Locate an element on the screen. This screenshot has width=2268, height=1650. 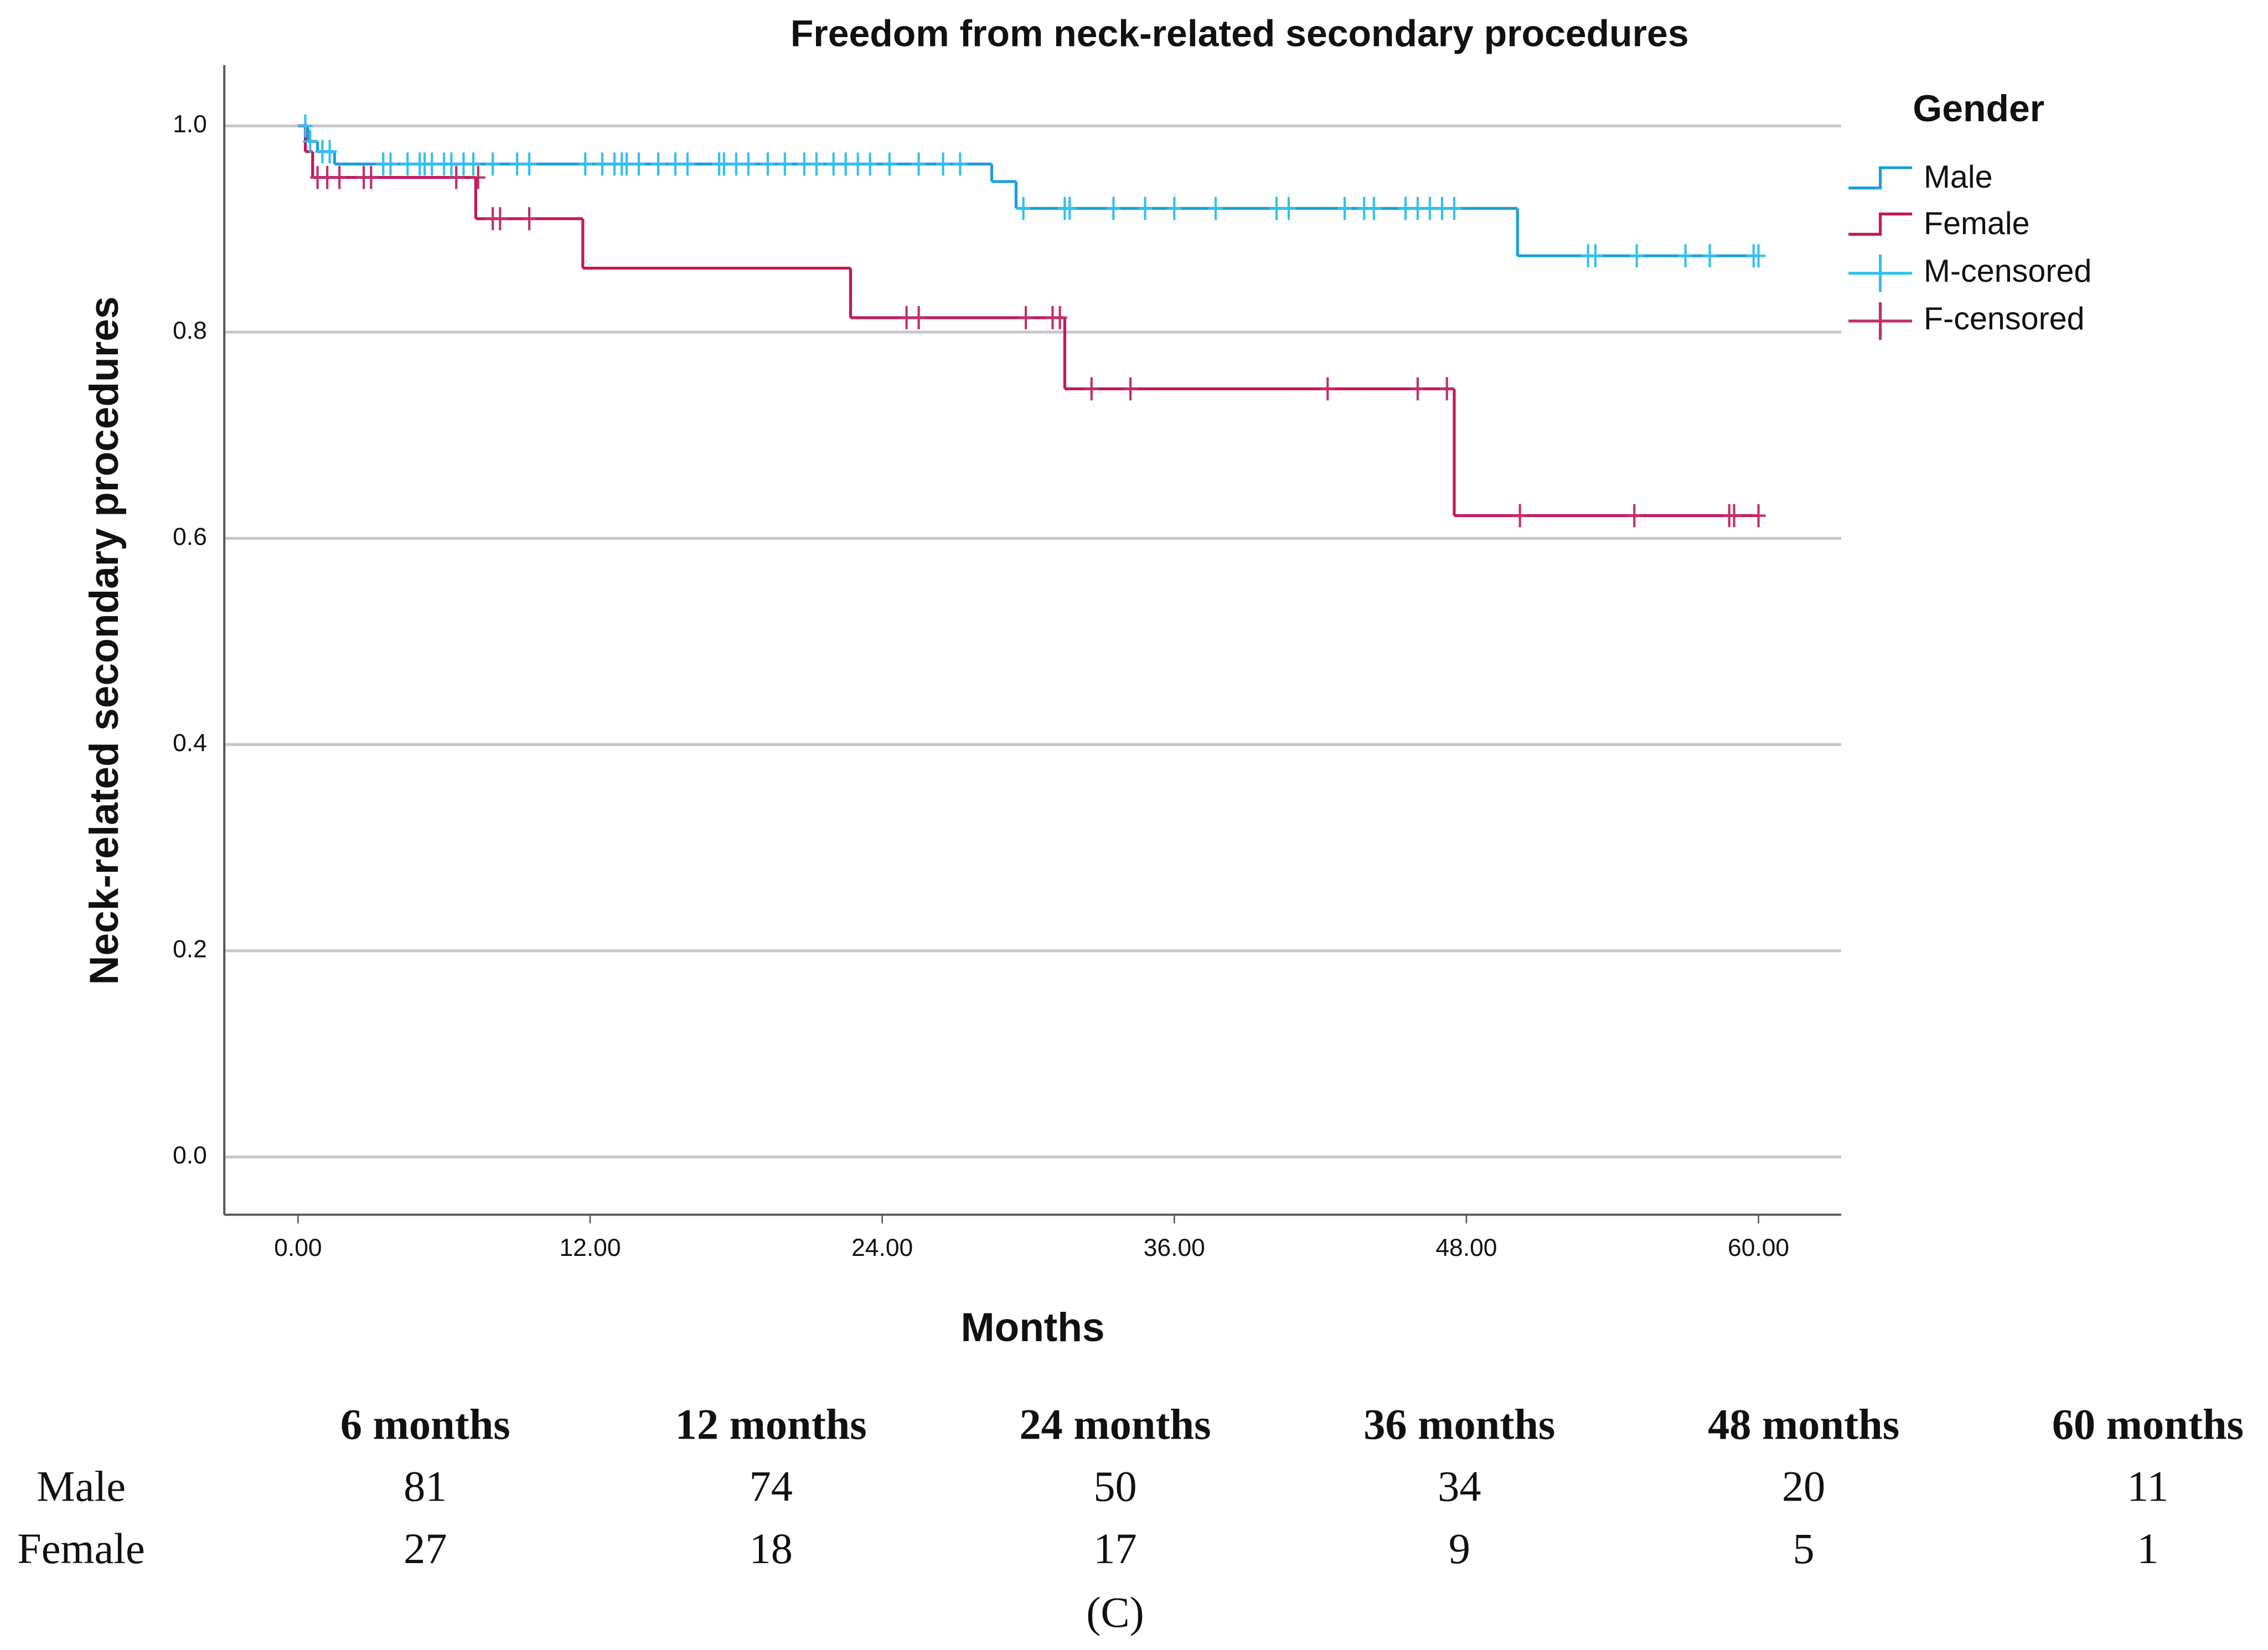
legend-label: Female is located at coordinates (1977, 224).